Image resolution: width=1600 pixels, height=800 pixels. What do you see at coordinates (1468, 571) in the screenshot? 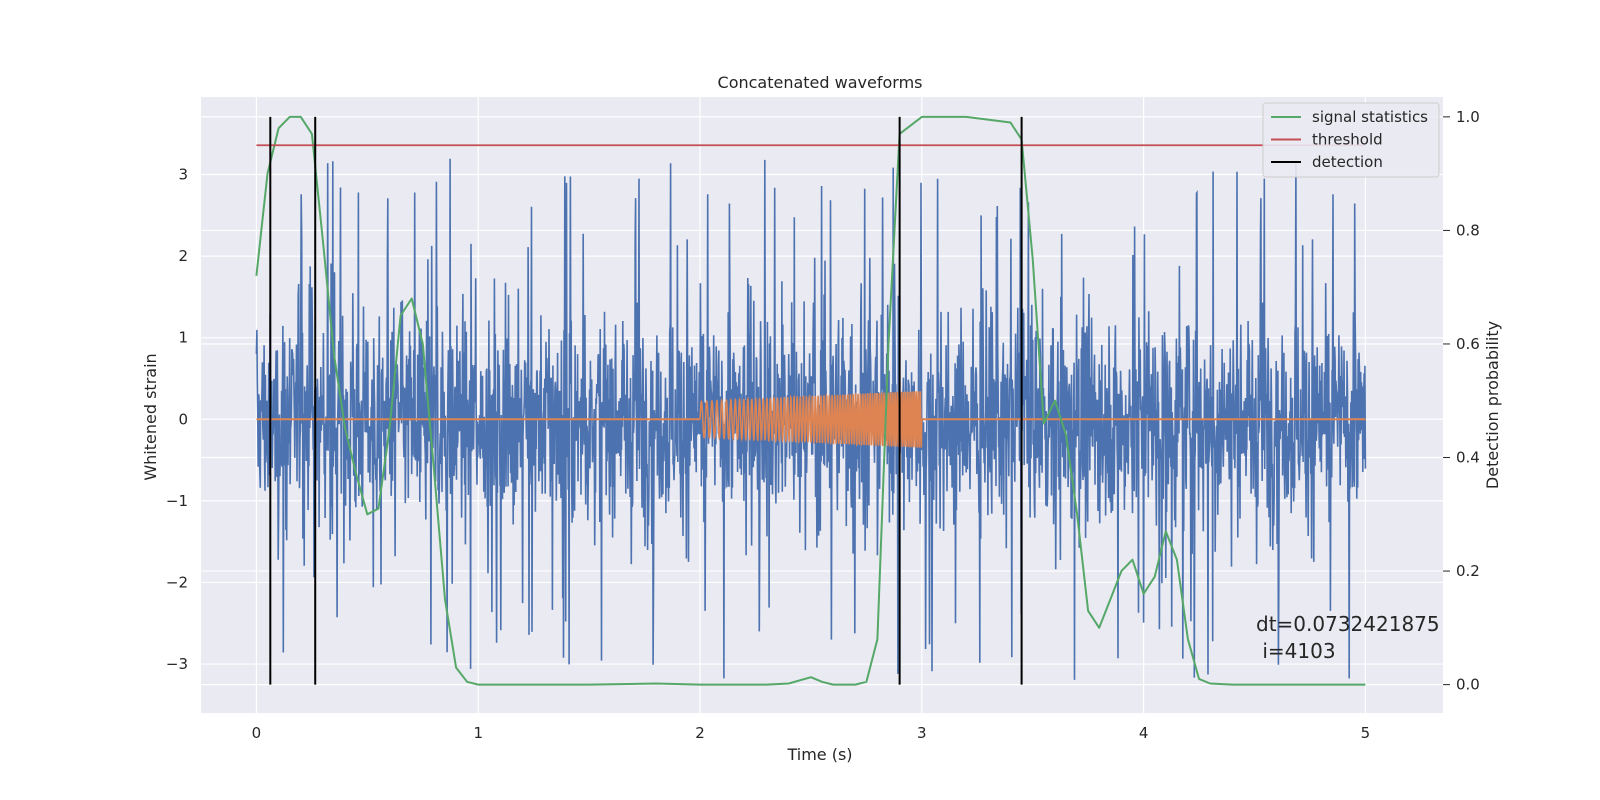
I see `y2-tick-label: 0.2` at bounding box center [1468, 571].